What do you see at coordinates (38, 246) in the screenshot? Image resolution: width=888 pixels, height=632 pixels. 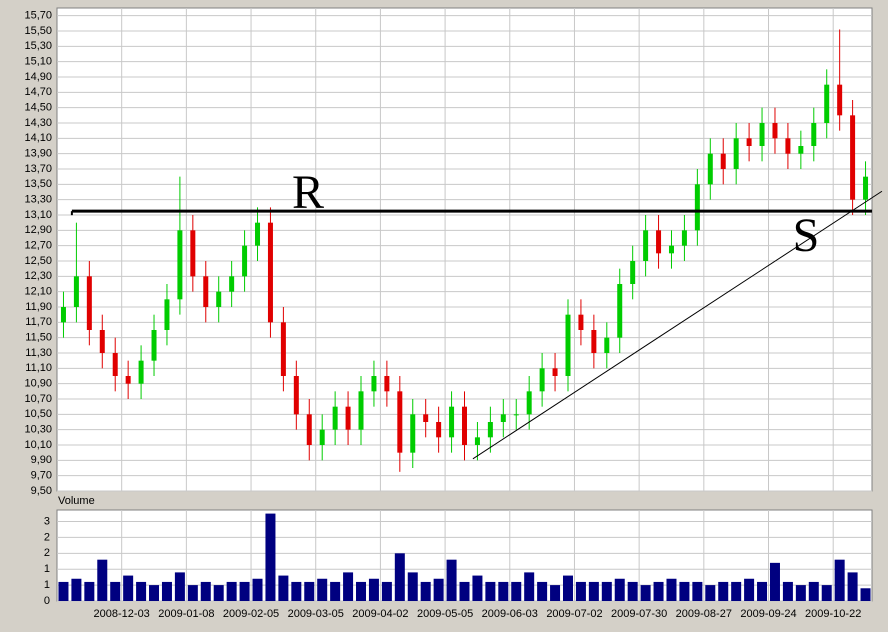 I see `y-tick-label: 12,70` at bounding box center [38, 246].